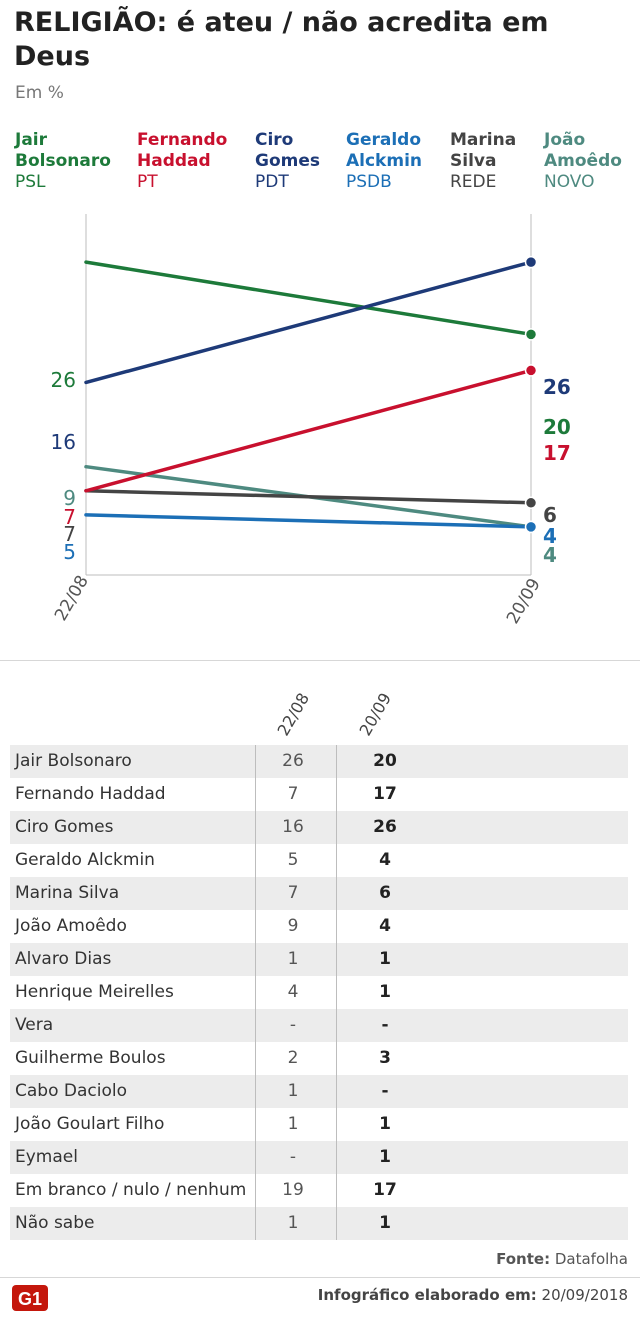  I want to click on legend-party-name: PT, so click(147, 182).